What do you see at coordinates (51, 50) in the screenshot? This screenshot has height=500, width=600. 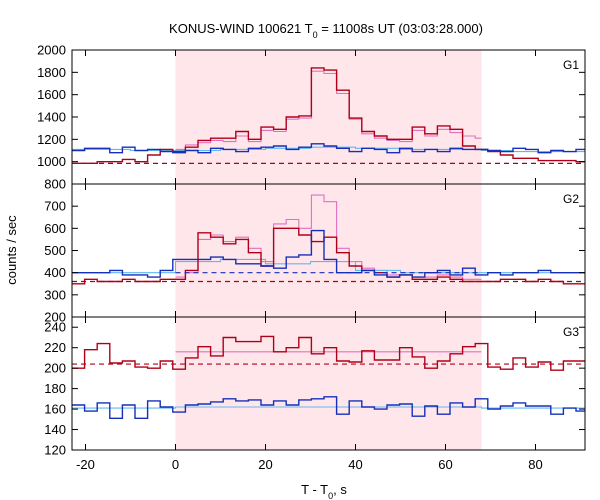 I see `y-tick-label: 2000` at bounding box center [51, 50].